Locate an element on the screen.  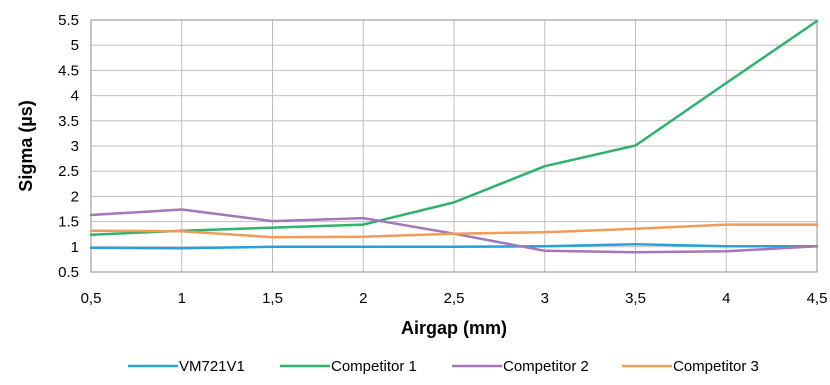
x-tick-label: 4 is located at coordinates (726, 298).